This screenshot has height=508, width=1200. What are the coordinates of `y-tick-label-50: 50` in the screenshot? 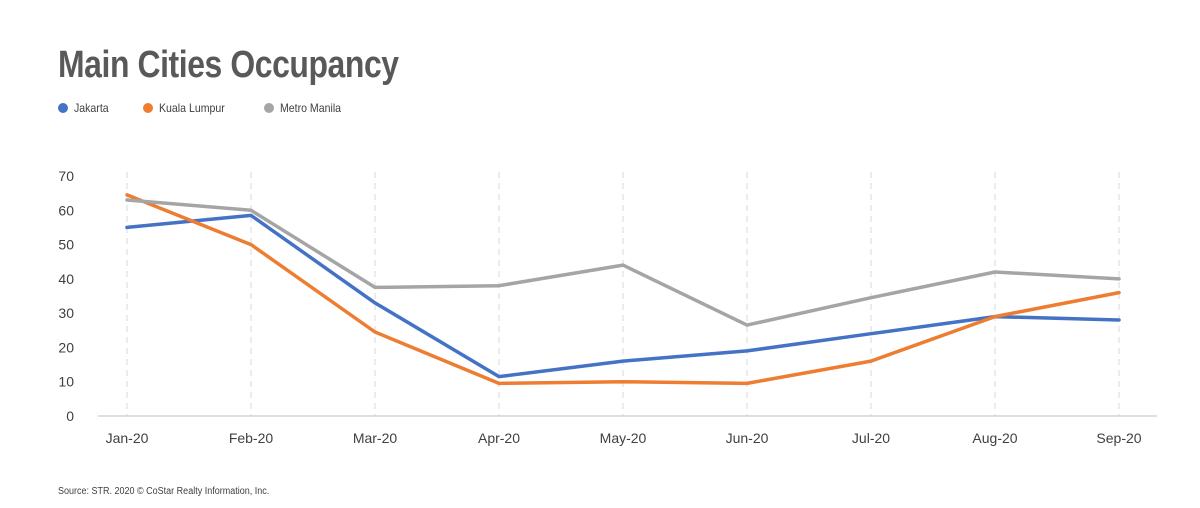 It's located at (66, 245).